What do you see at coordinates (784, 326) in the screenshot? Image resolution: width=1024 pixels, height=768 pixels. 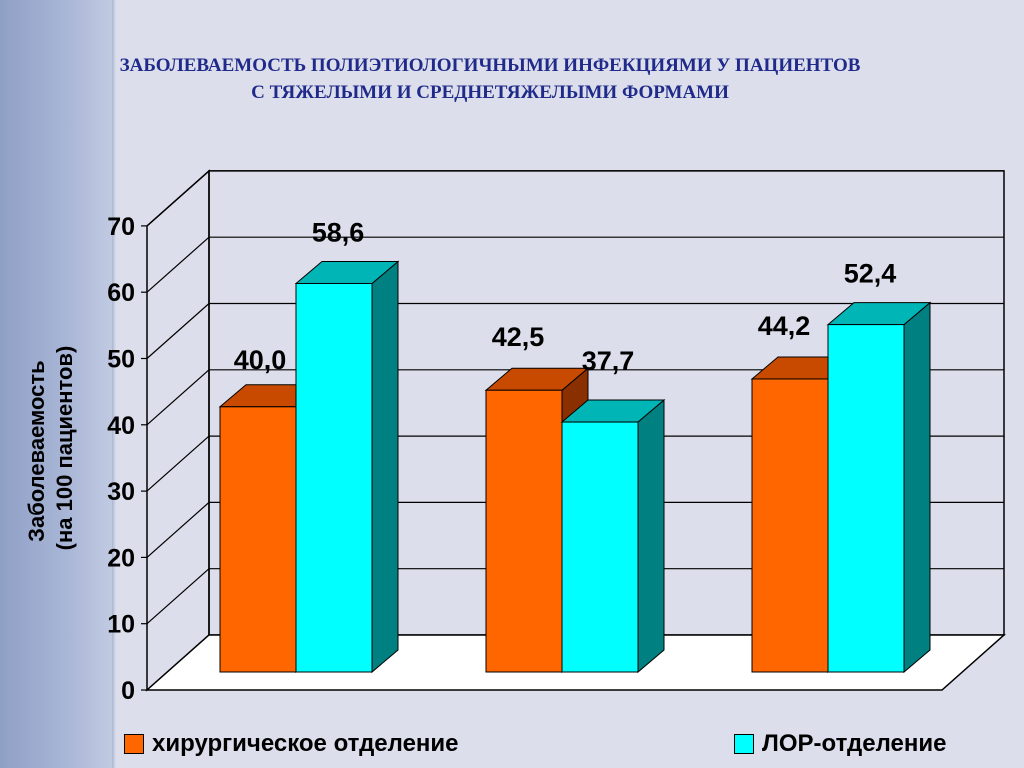 I see `data-label: 44,2` at bounding box center [784, 326].